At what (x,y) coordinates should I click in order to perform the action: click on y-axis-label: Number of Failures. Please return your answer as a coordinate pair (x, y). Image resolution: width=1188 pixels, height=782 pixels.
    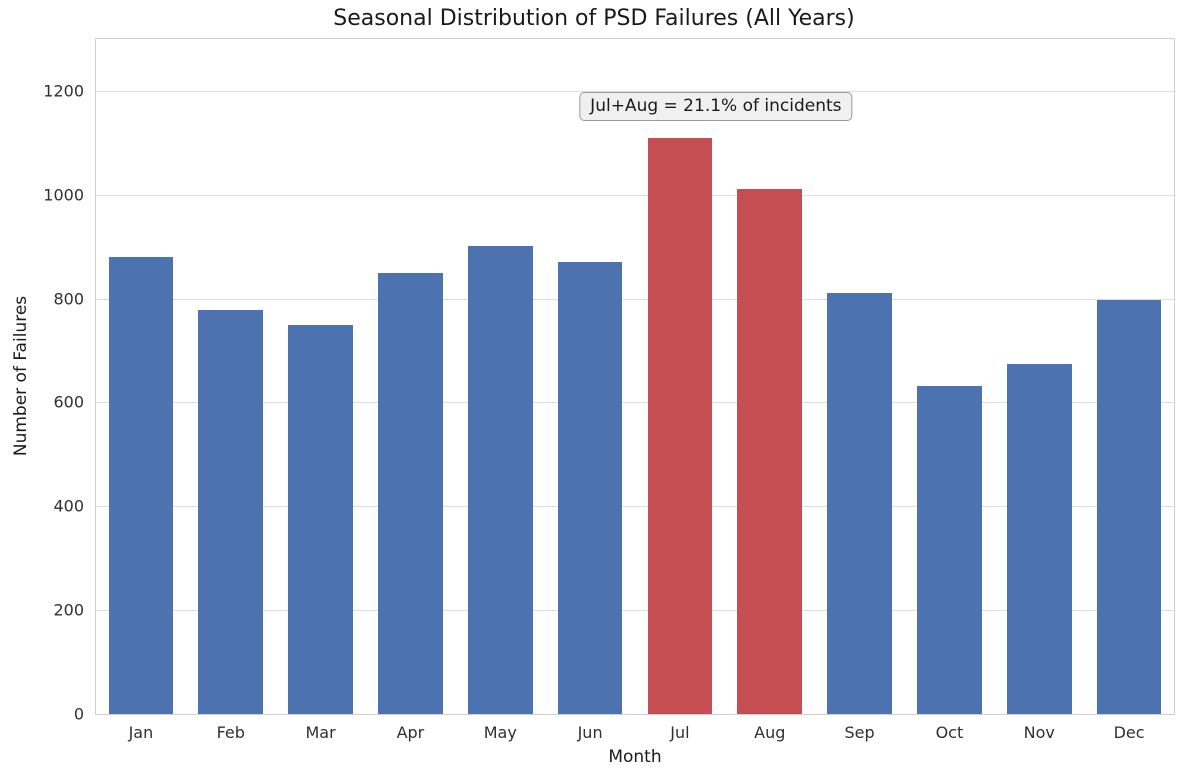
    Looking at the image, I should click on (21, 376).